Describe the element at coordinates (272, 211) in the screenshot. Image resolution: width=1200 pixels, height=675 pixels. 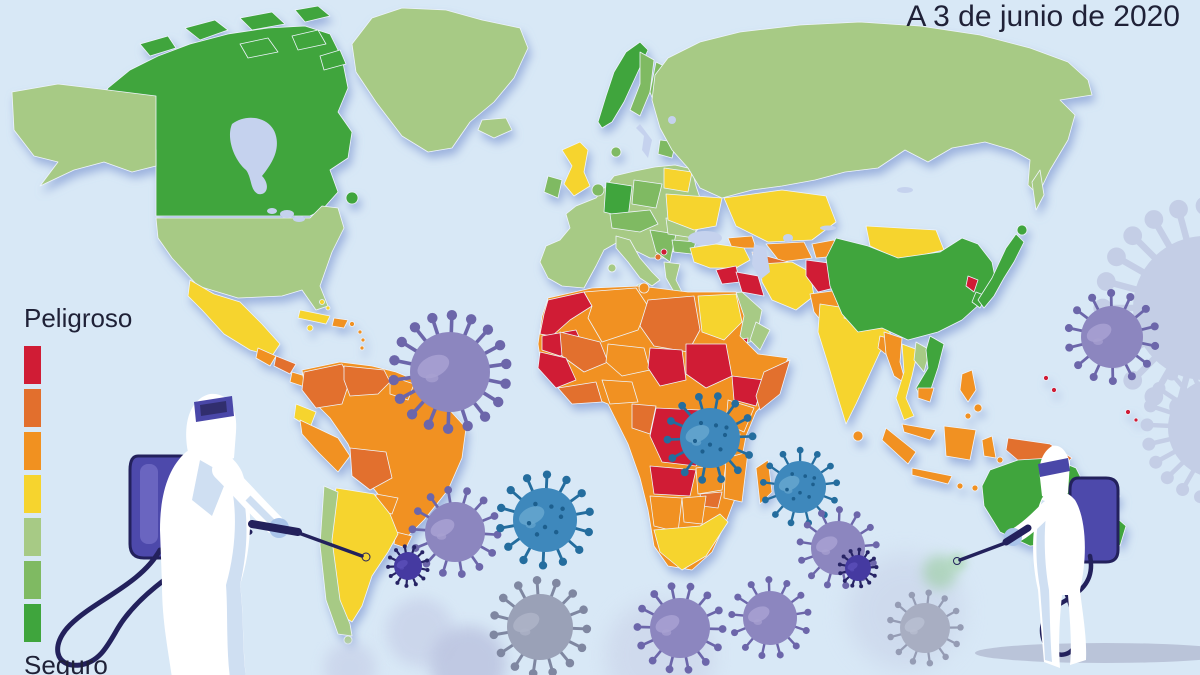
I see `lake-great-lakes` at that location.